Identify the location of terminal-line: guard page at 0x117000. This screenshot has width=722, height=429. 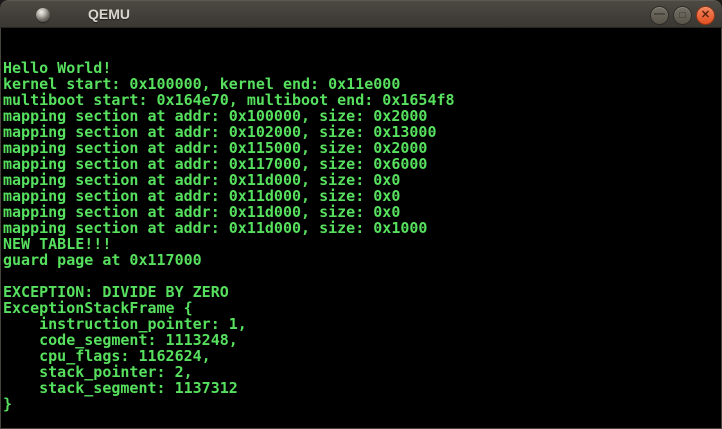
(102, 260).